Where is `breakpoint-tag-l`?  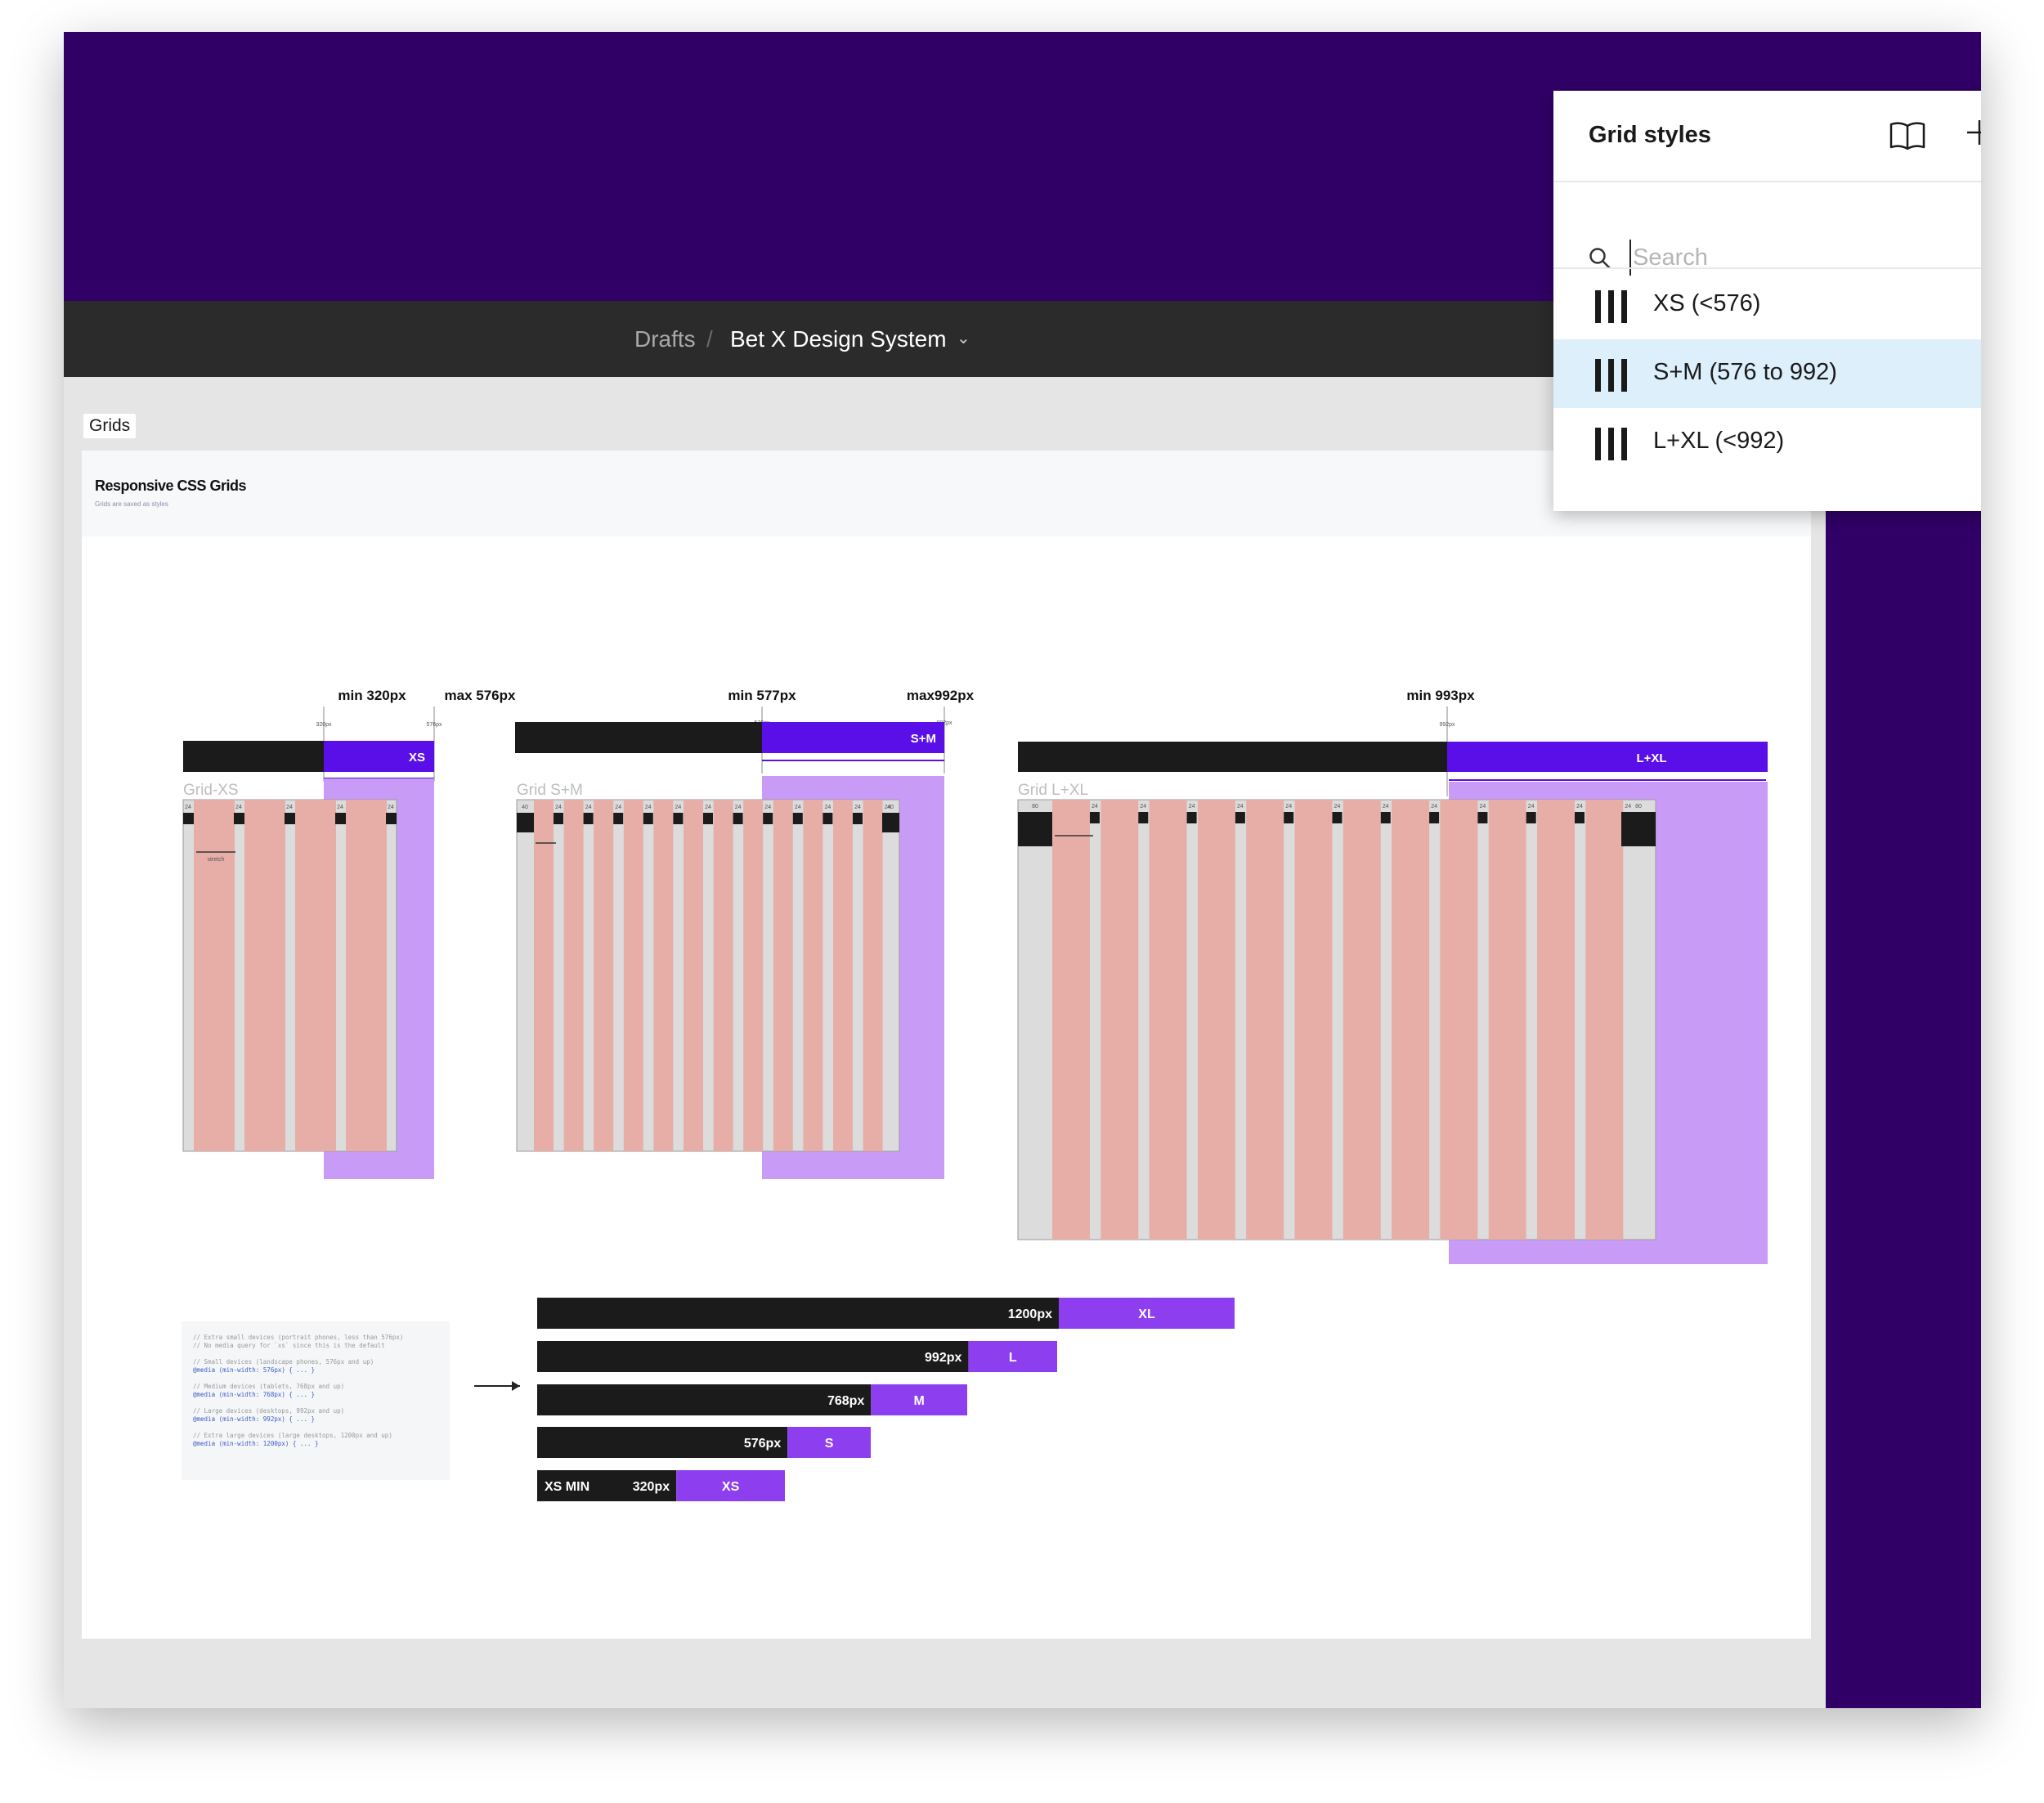
breakpoint-tag-l is located at coordinates (1013, 1356).